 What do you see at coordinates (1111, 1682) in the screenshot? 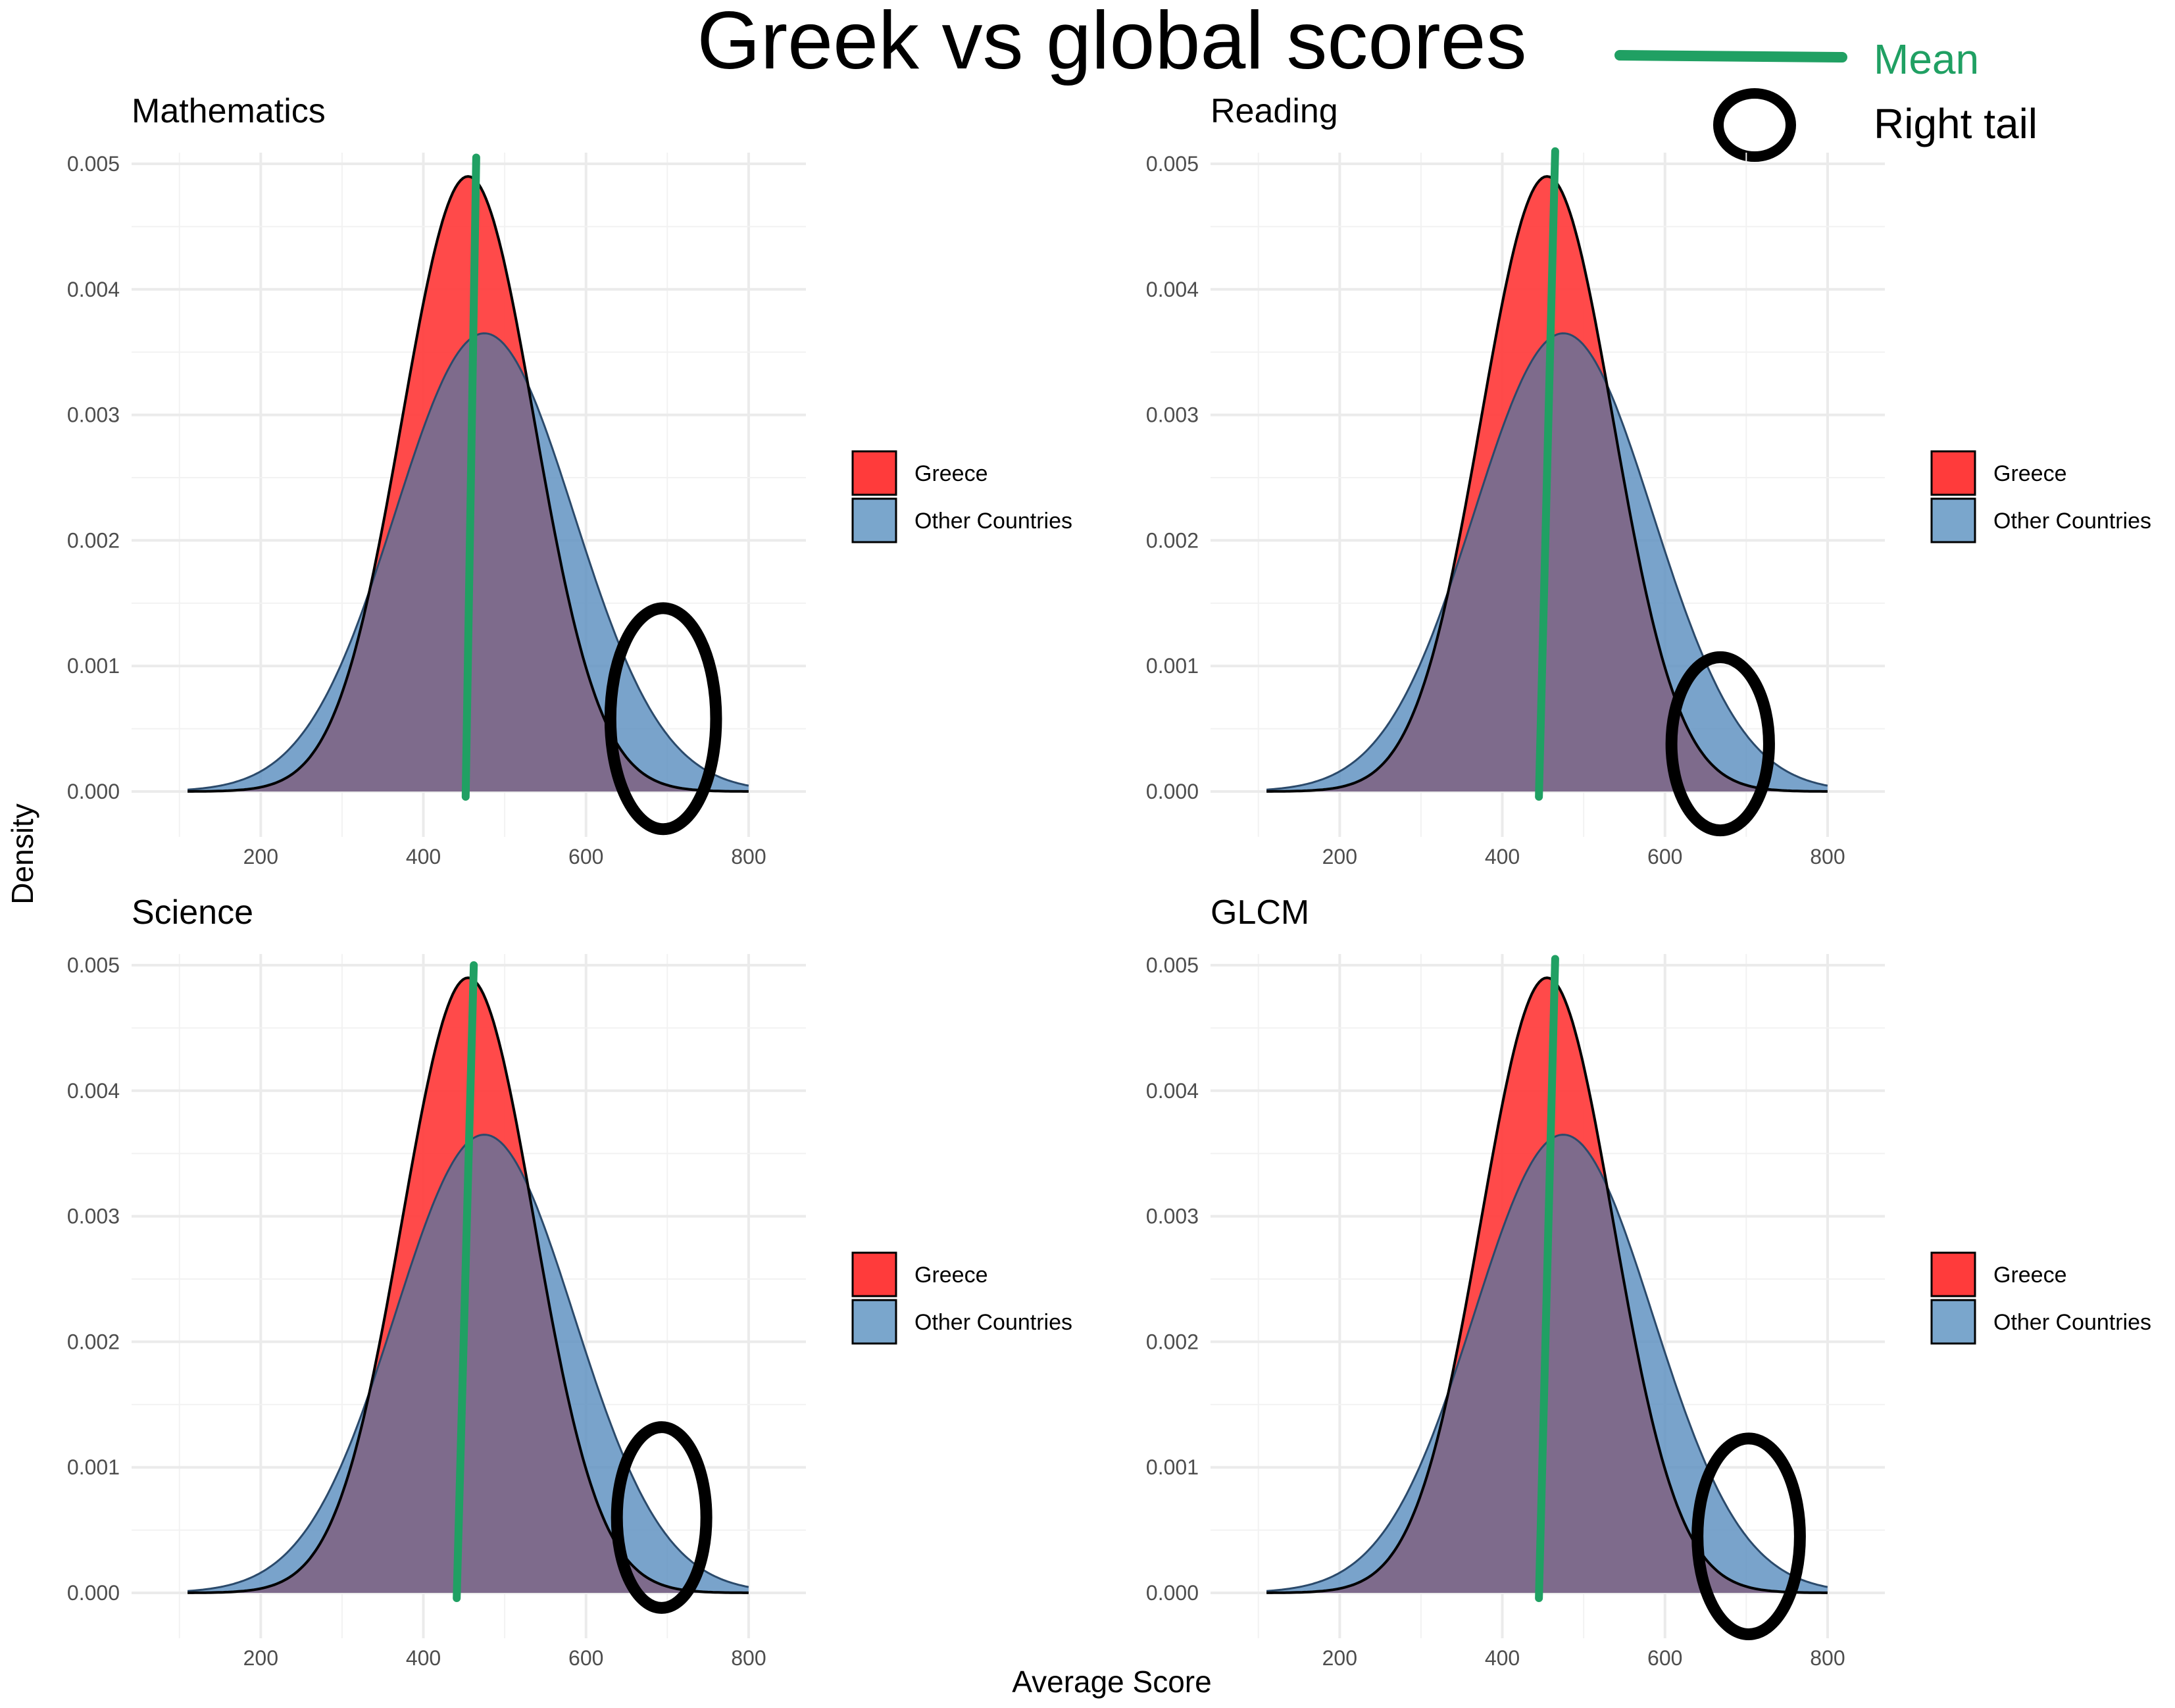
I see `x-axis-title: Average Score` at bounding box center [1111, 1682].